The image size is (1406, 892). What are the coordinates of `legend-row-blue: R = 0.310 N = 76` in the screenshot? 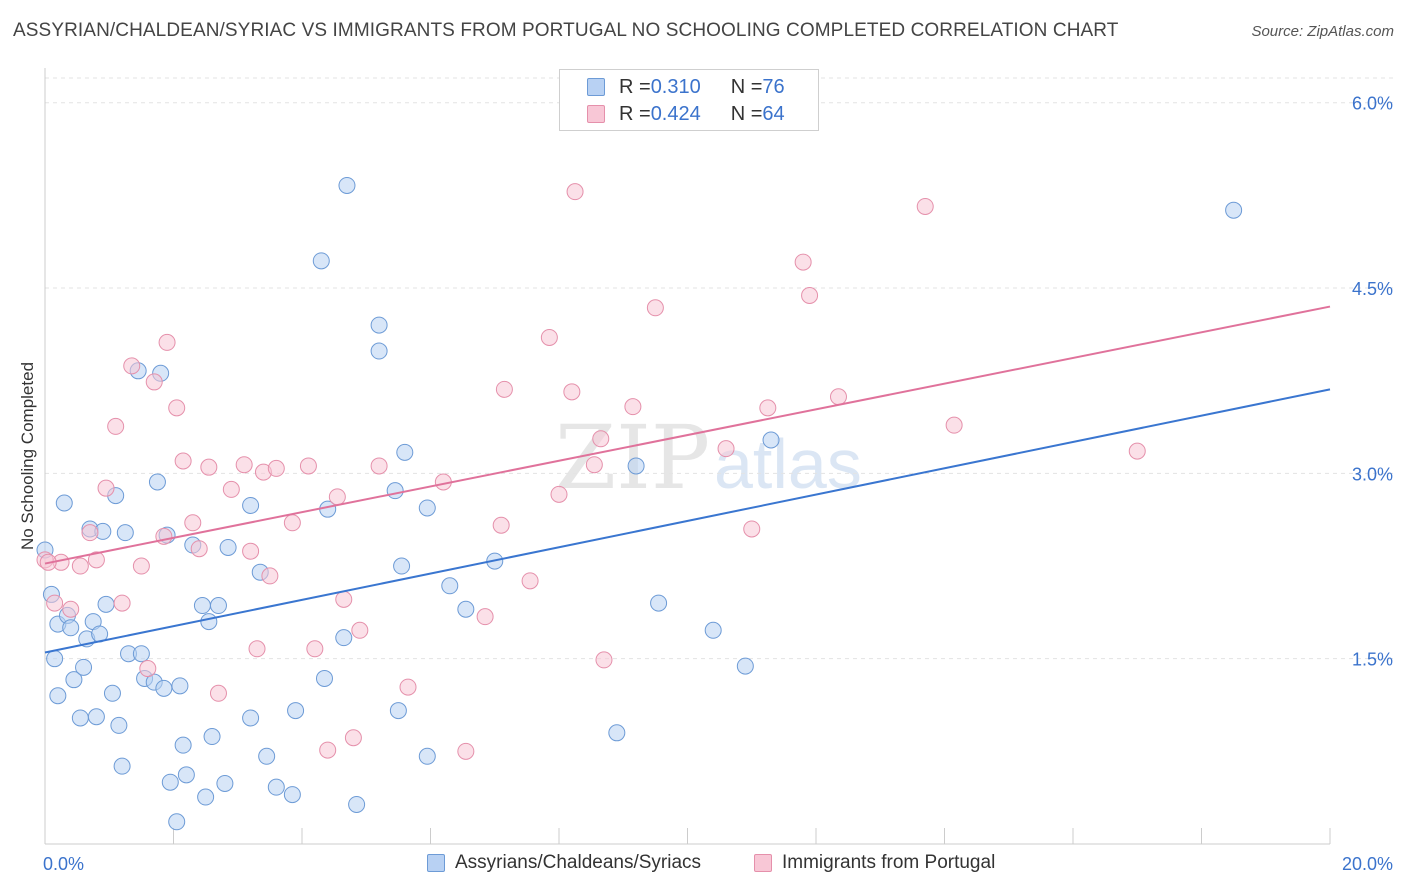 It's located at (672, 87).